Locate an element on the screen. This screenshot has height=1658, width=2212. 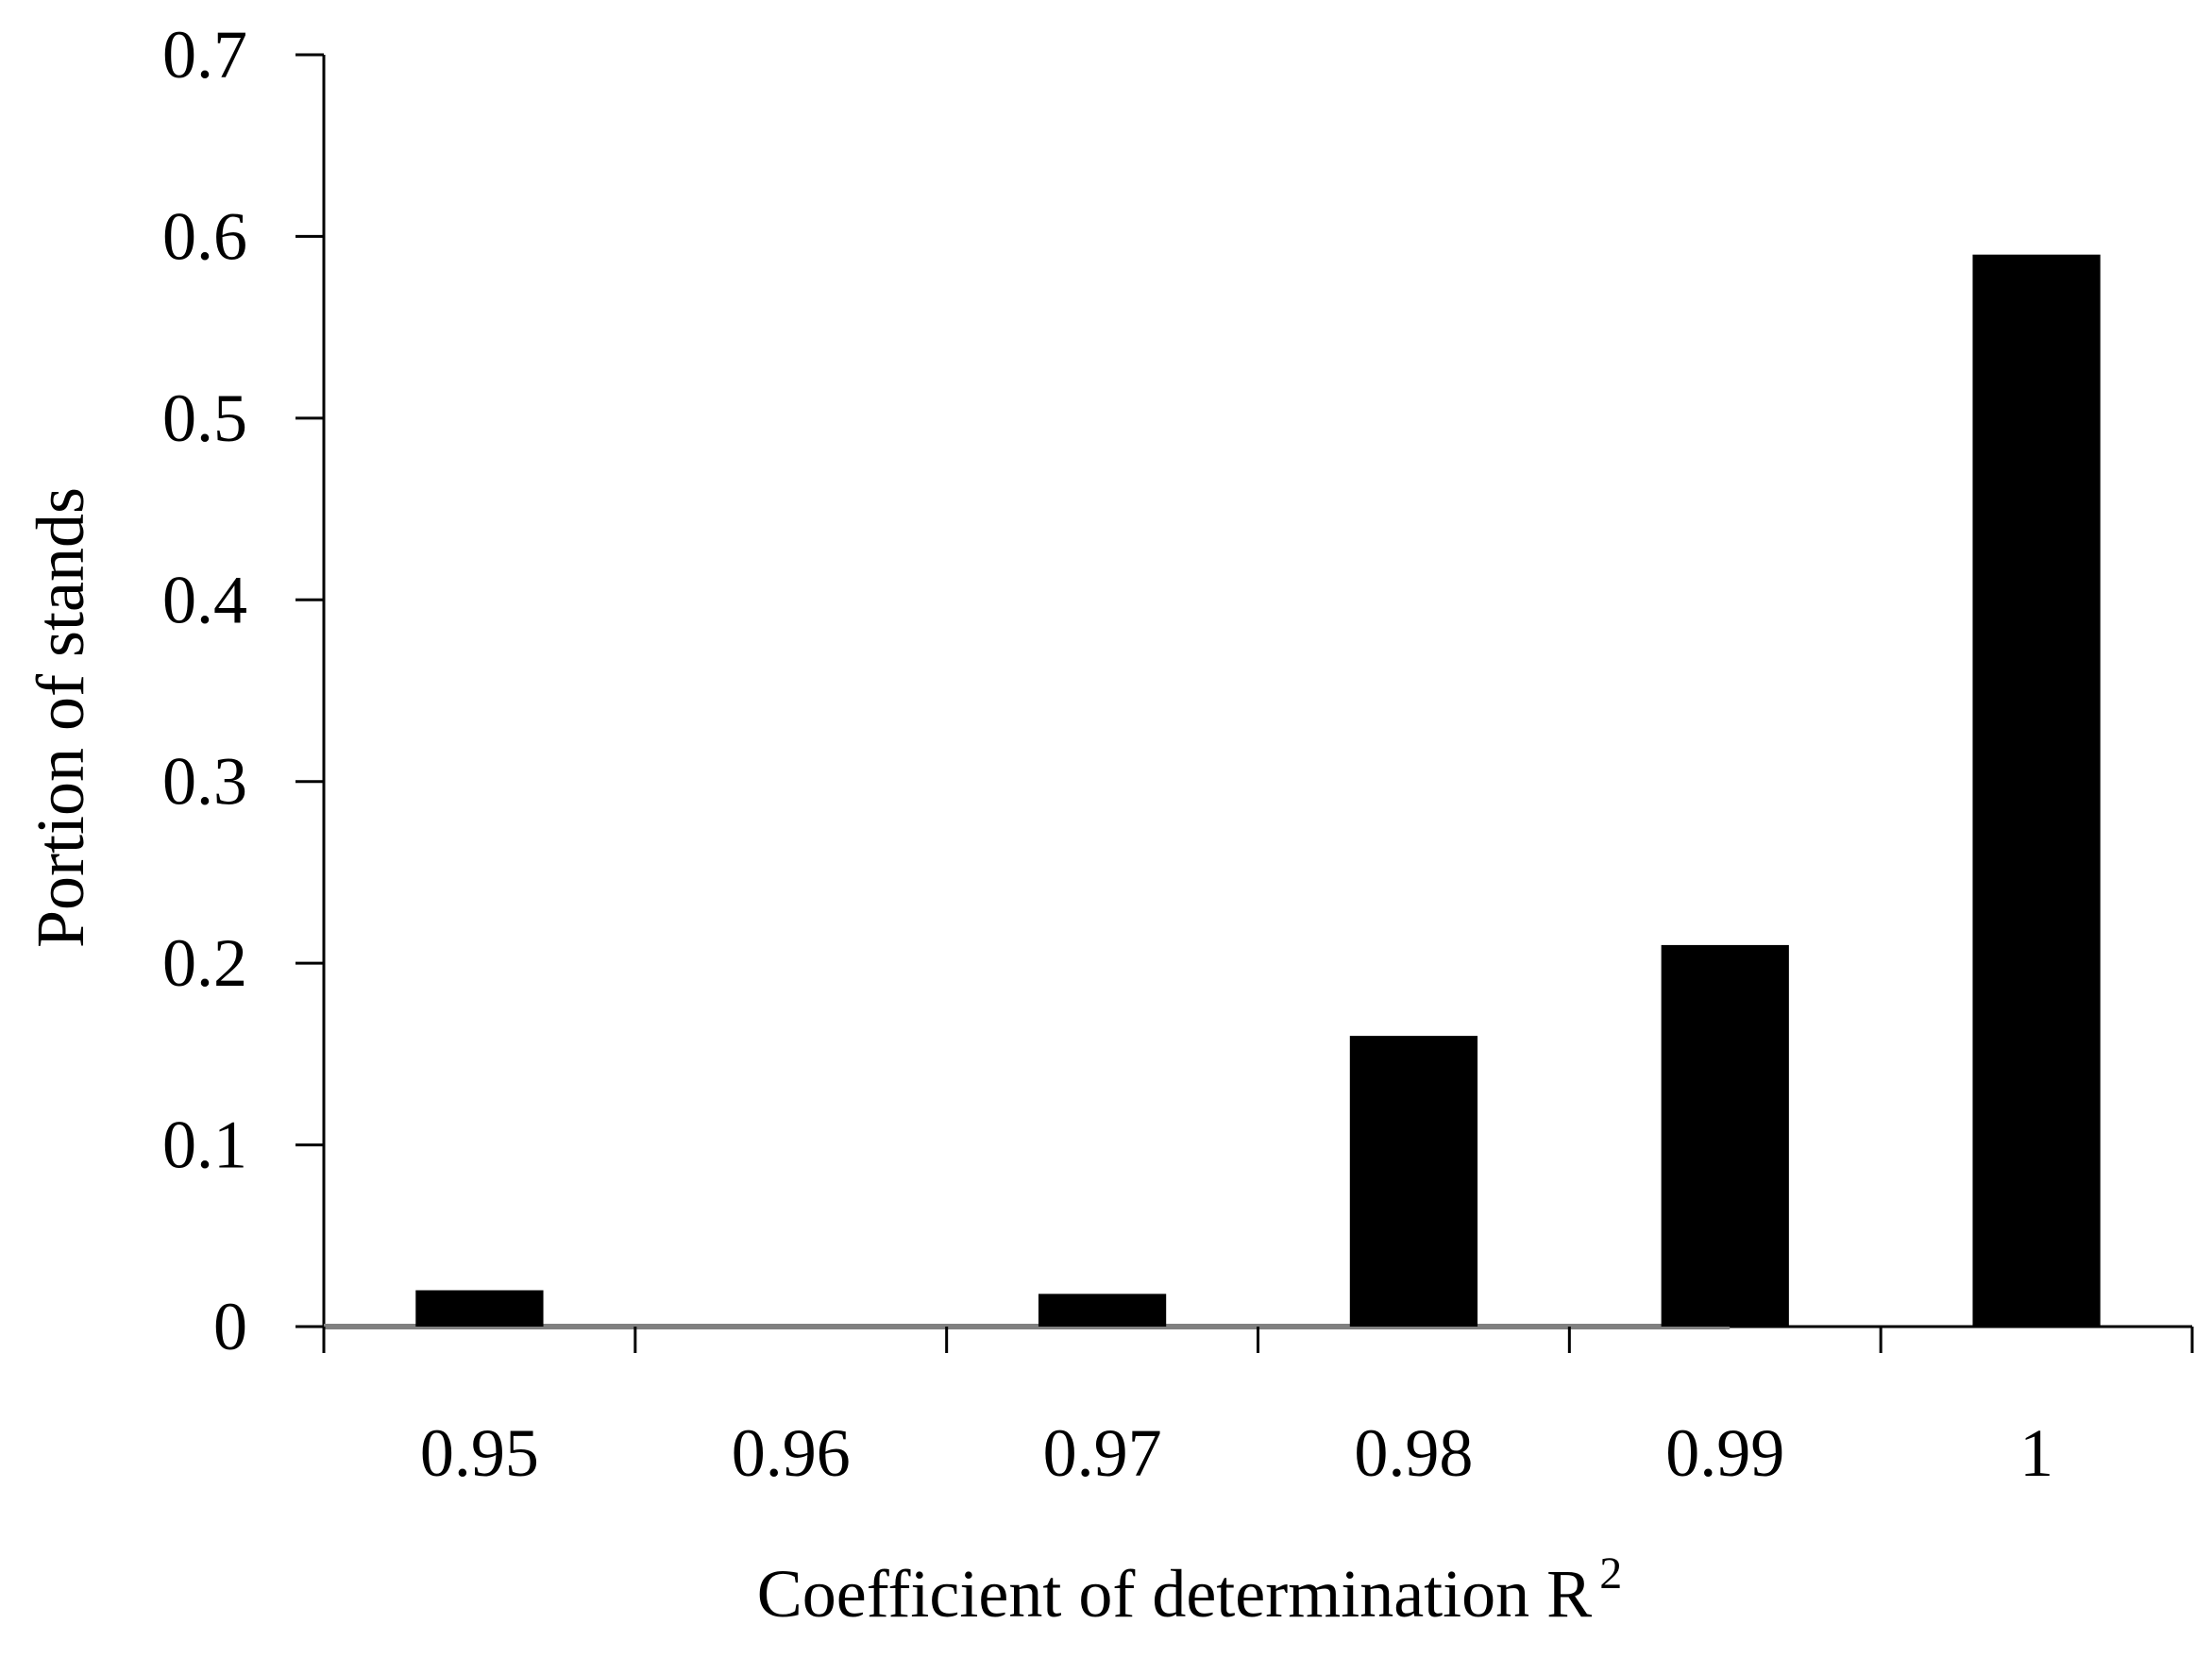
y-tick-label: 0.3 is located at coordinates (204, 782).